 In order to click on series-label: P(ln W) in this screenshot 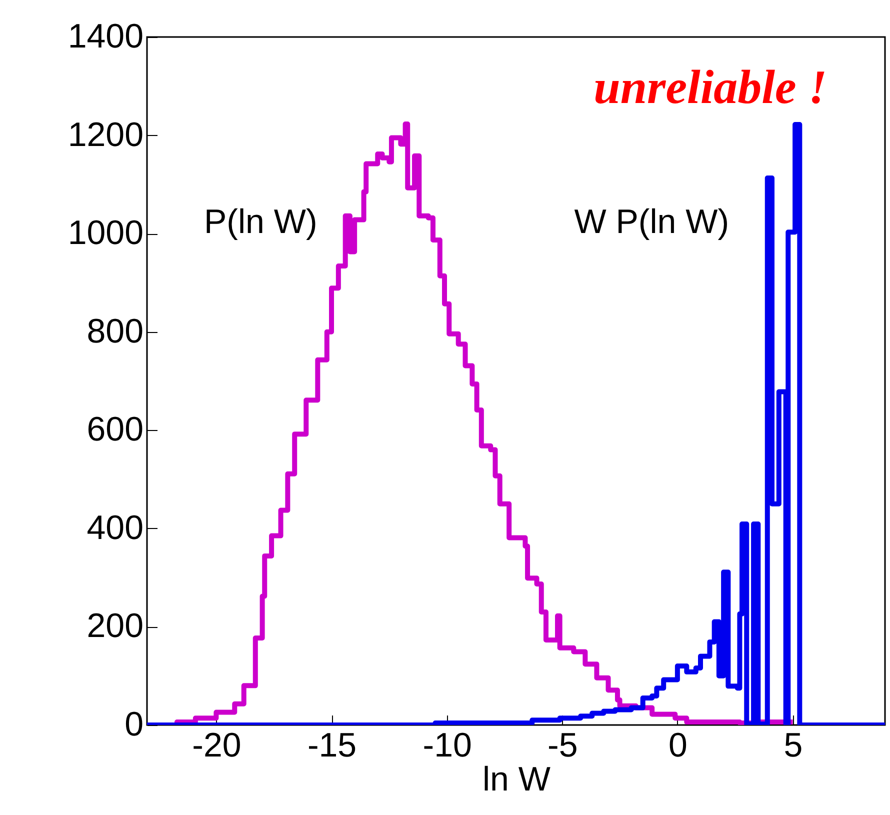, I will do `click(261, 221)`.